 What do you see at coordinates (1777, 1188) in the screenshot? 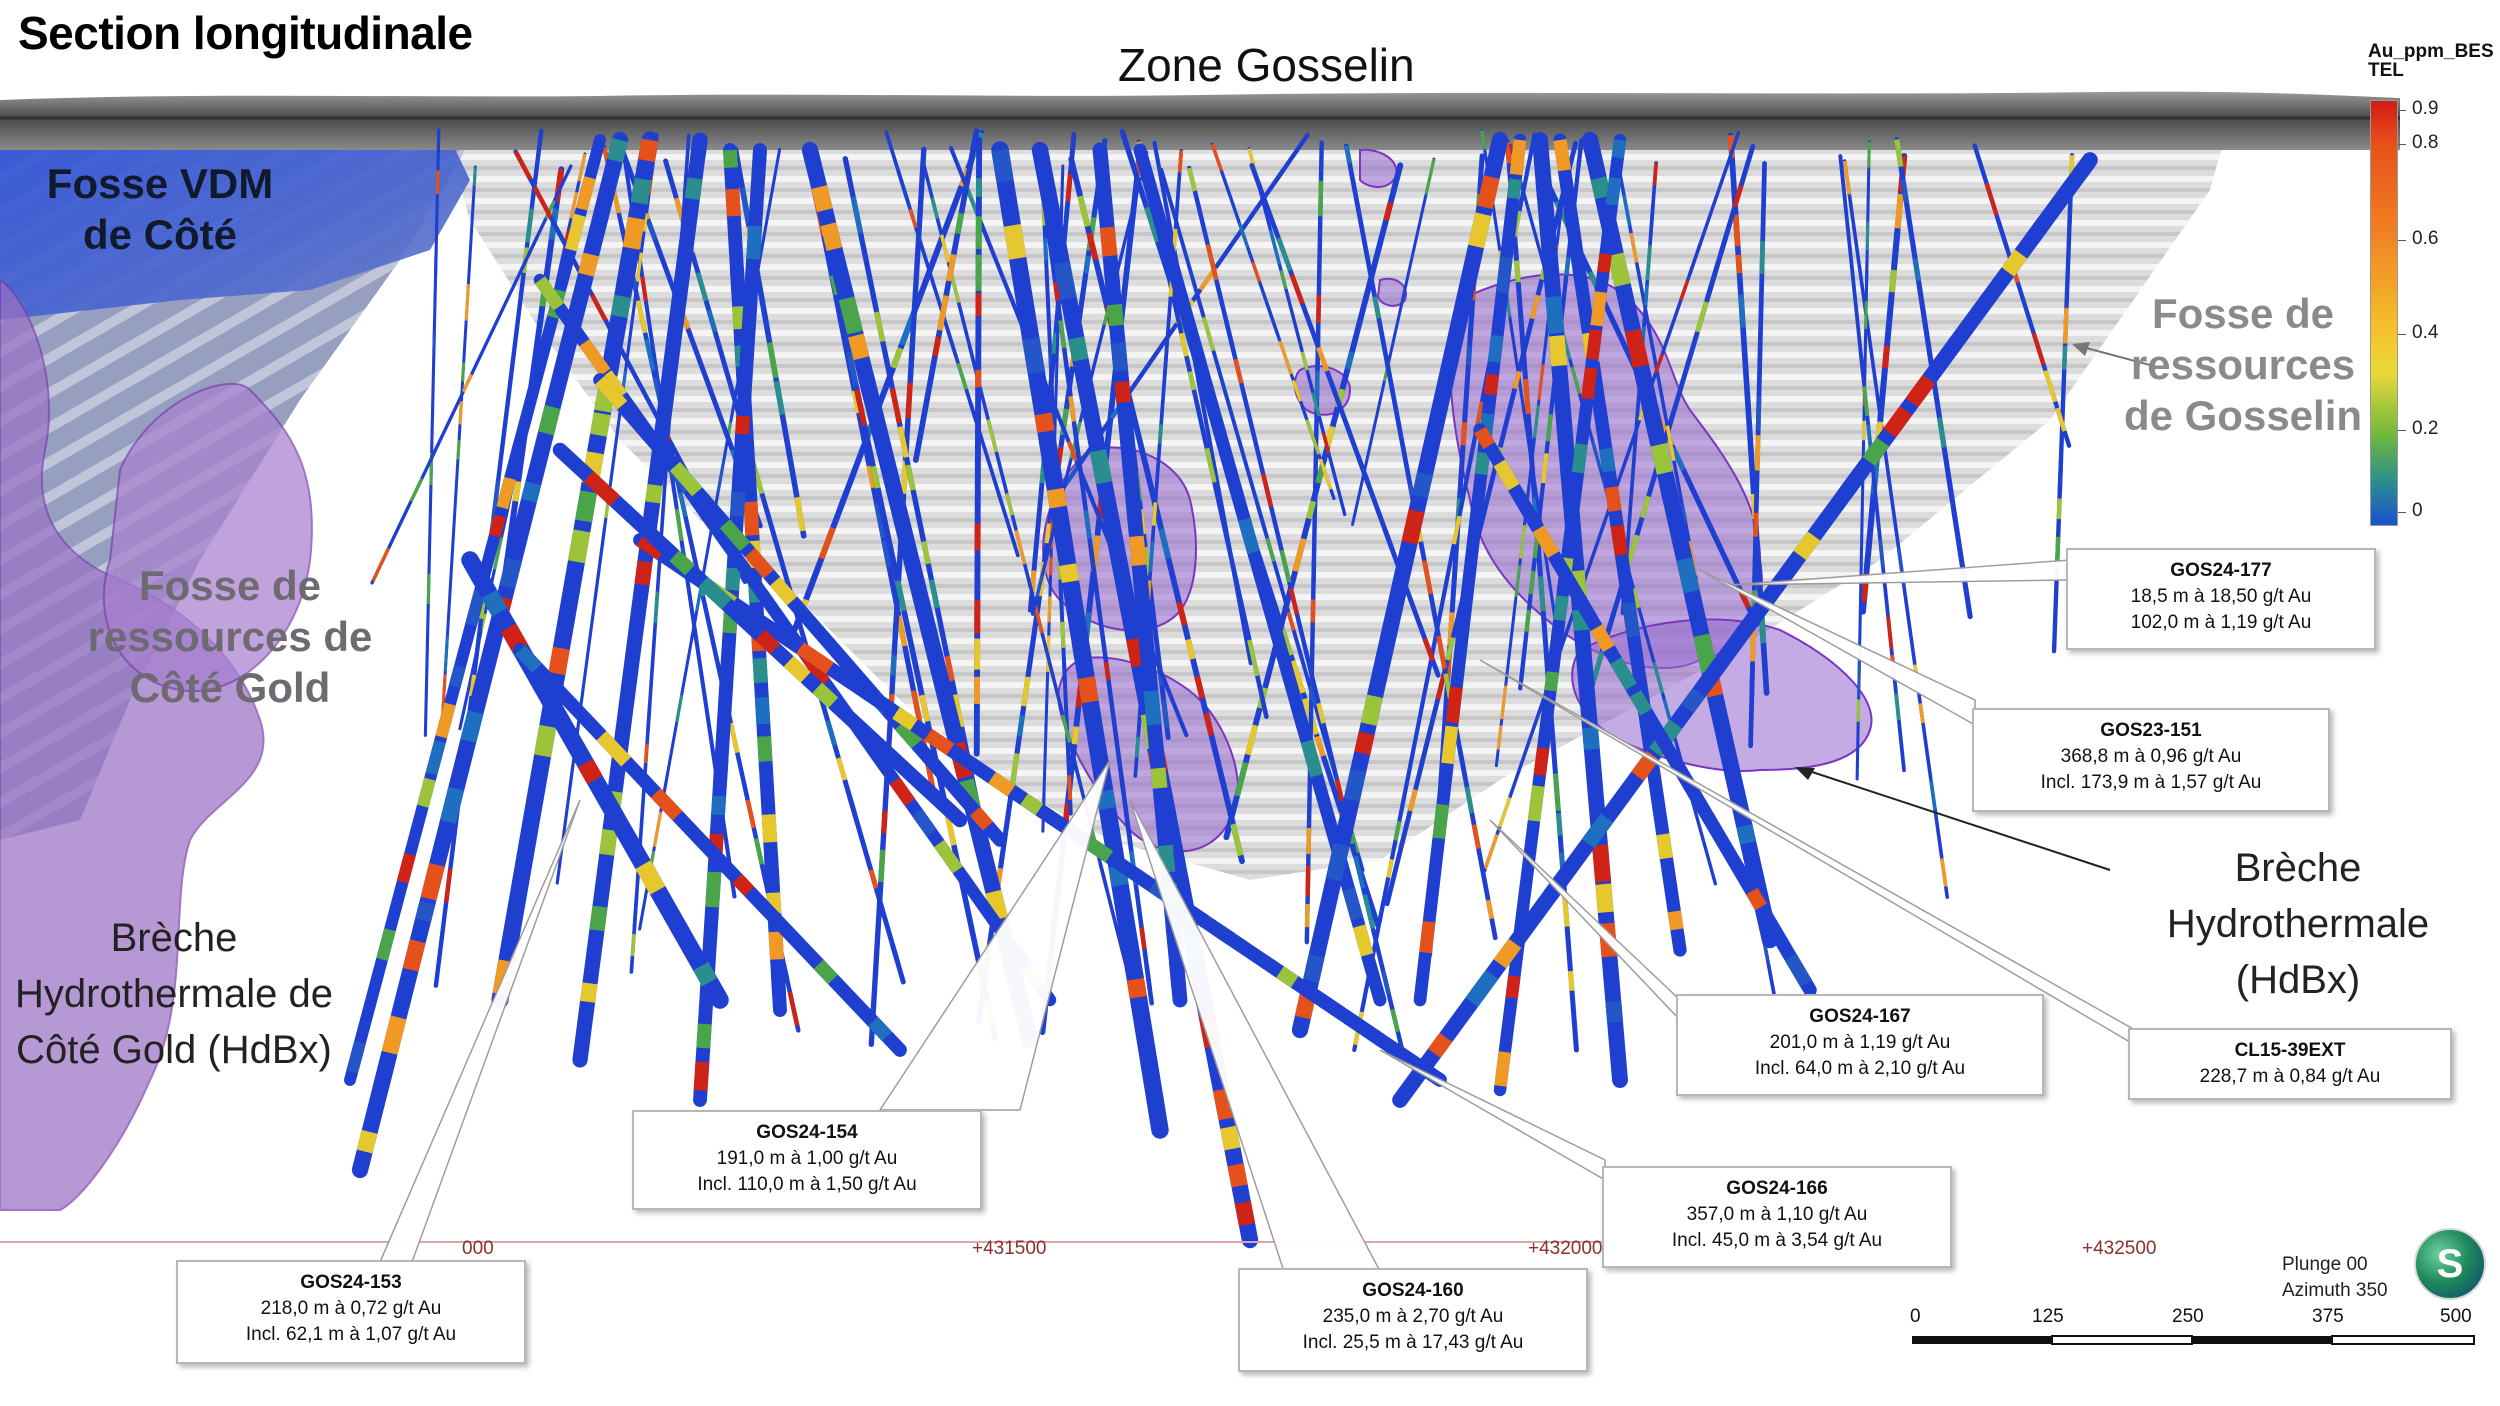
I see `callout-id: GOS24-166` at bounding box center [1777, 1188].